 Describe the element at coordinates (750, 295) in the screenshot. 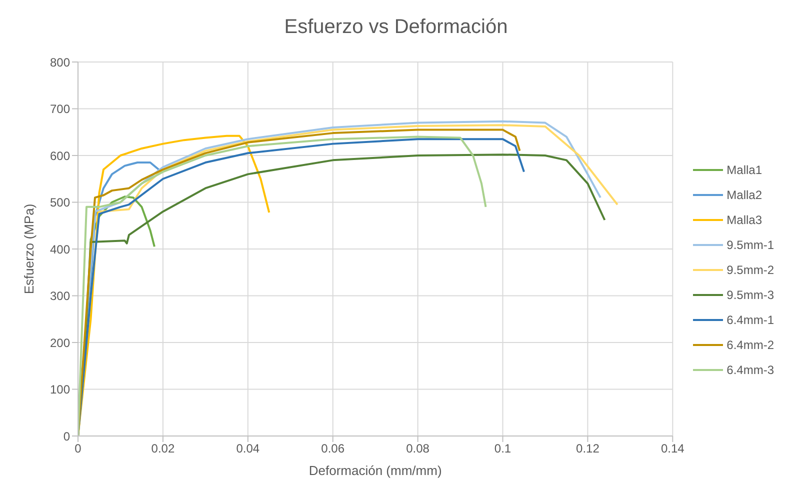

I see `legend-label: 9.5mm-3` at that location.